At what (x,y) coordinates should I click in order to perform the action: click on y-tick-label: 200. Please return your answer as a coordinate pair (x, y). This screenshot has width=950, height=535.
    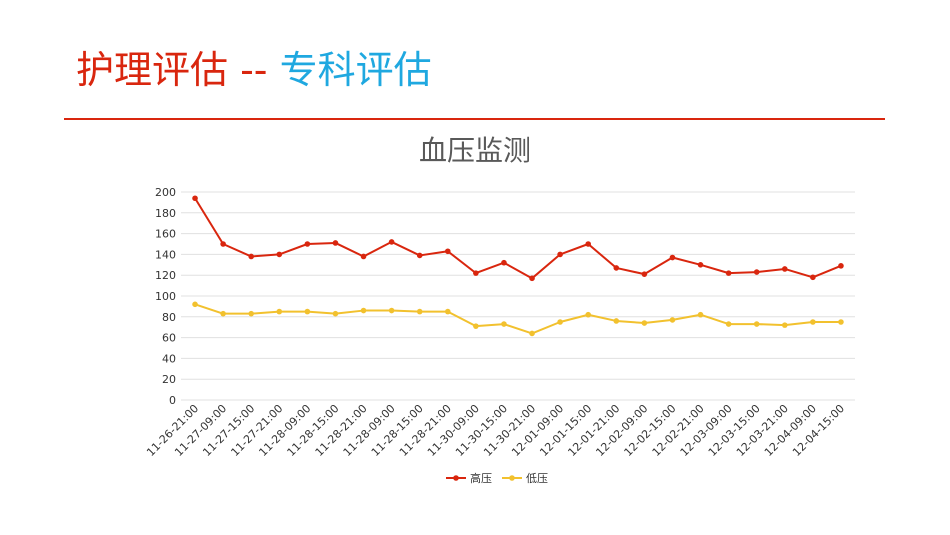
    Looking at the image, I should click on (165, 192).